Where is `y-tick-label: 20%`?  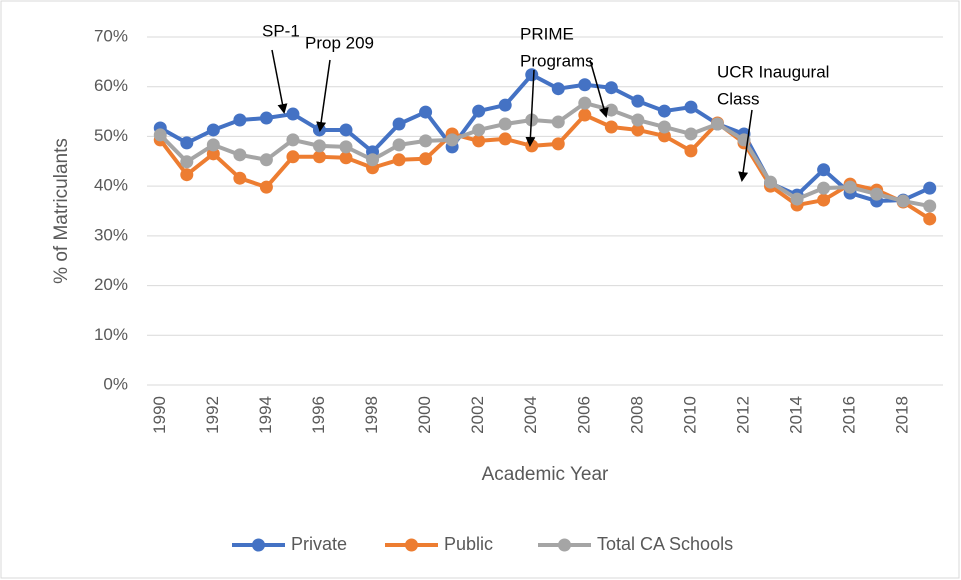
y-tick-label: 20% is located at coordinates (111, 284).